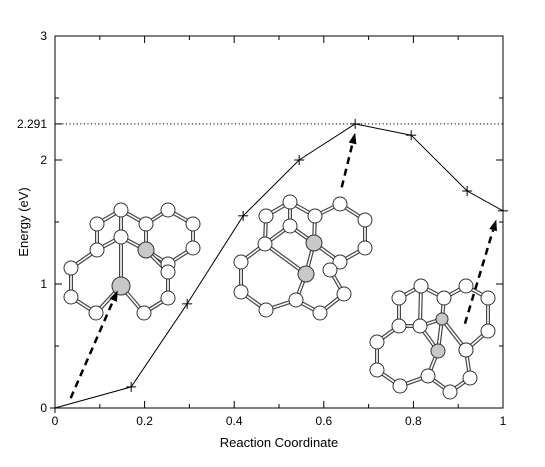  Describe the element at coordinates (132, 261) in the screenshot. I see `initial-state-structure` at that location.